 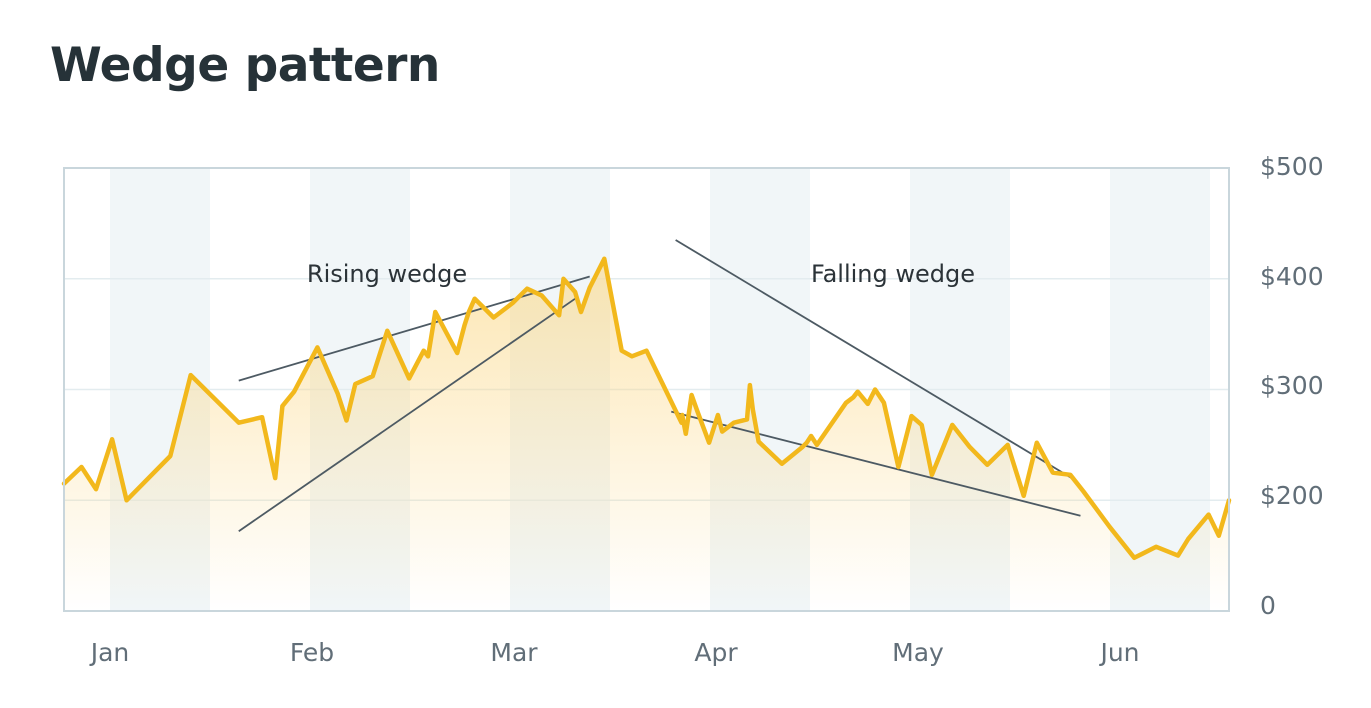 I want to click on y-tick-label: 0, so click(x=1268, y=605).